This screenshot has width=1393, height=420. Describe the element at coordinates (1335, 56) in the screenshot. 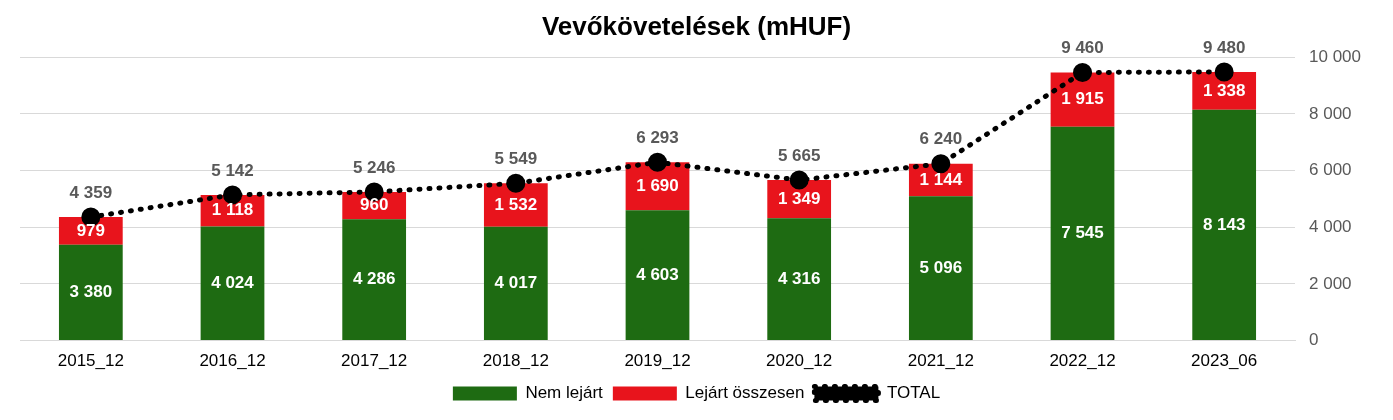

I see `y-tick-label: 10 000` at that location.